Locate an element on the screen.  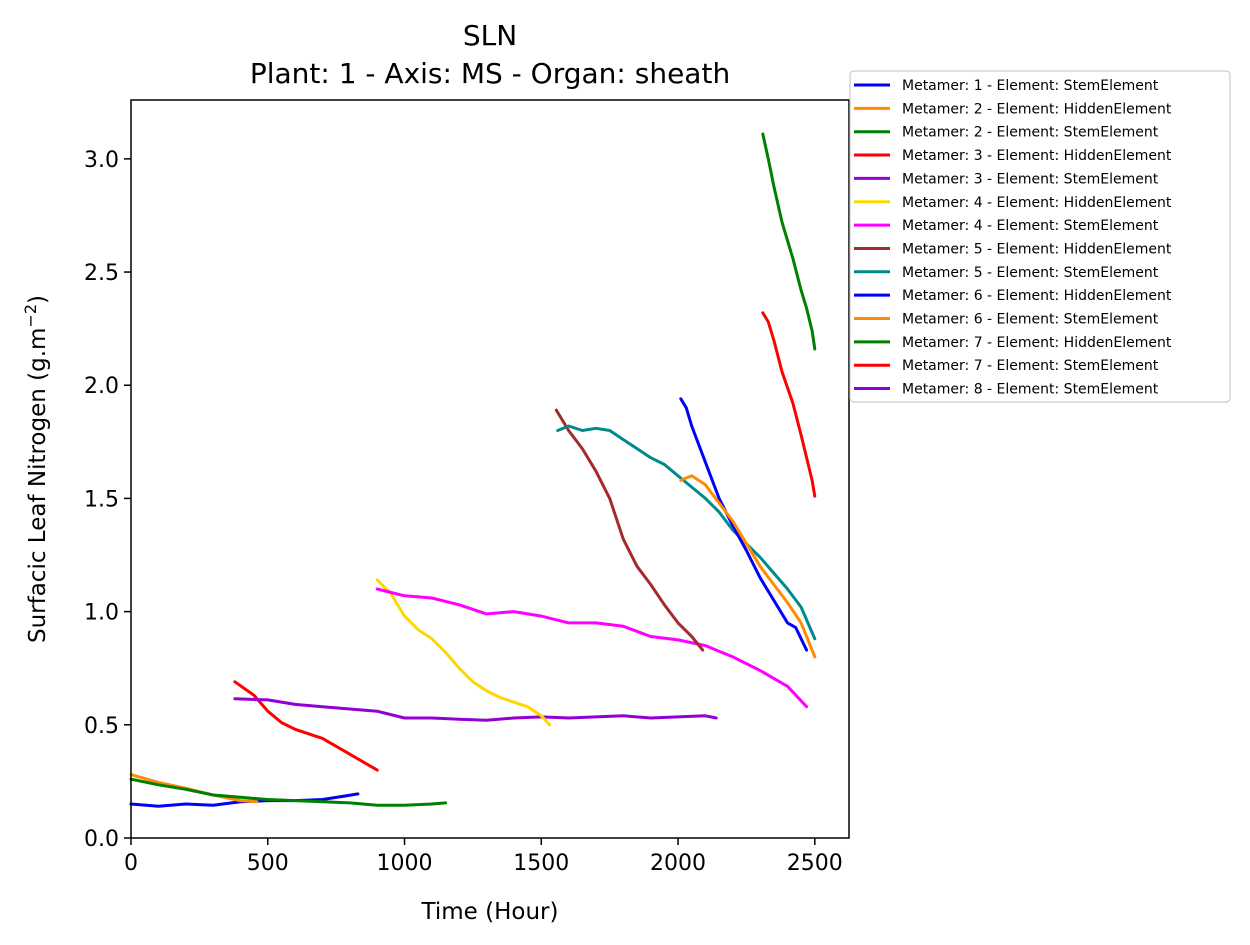
x-tick-label: 1000 is located at coordinates (405, 863).